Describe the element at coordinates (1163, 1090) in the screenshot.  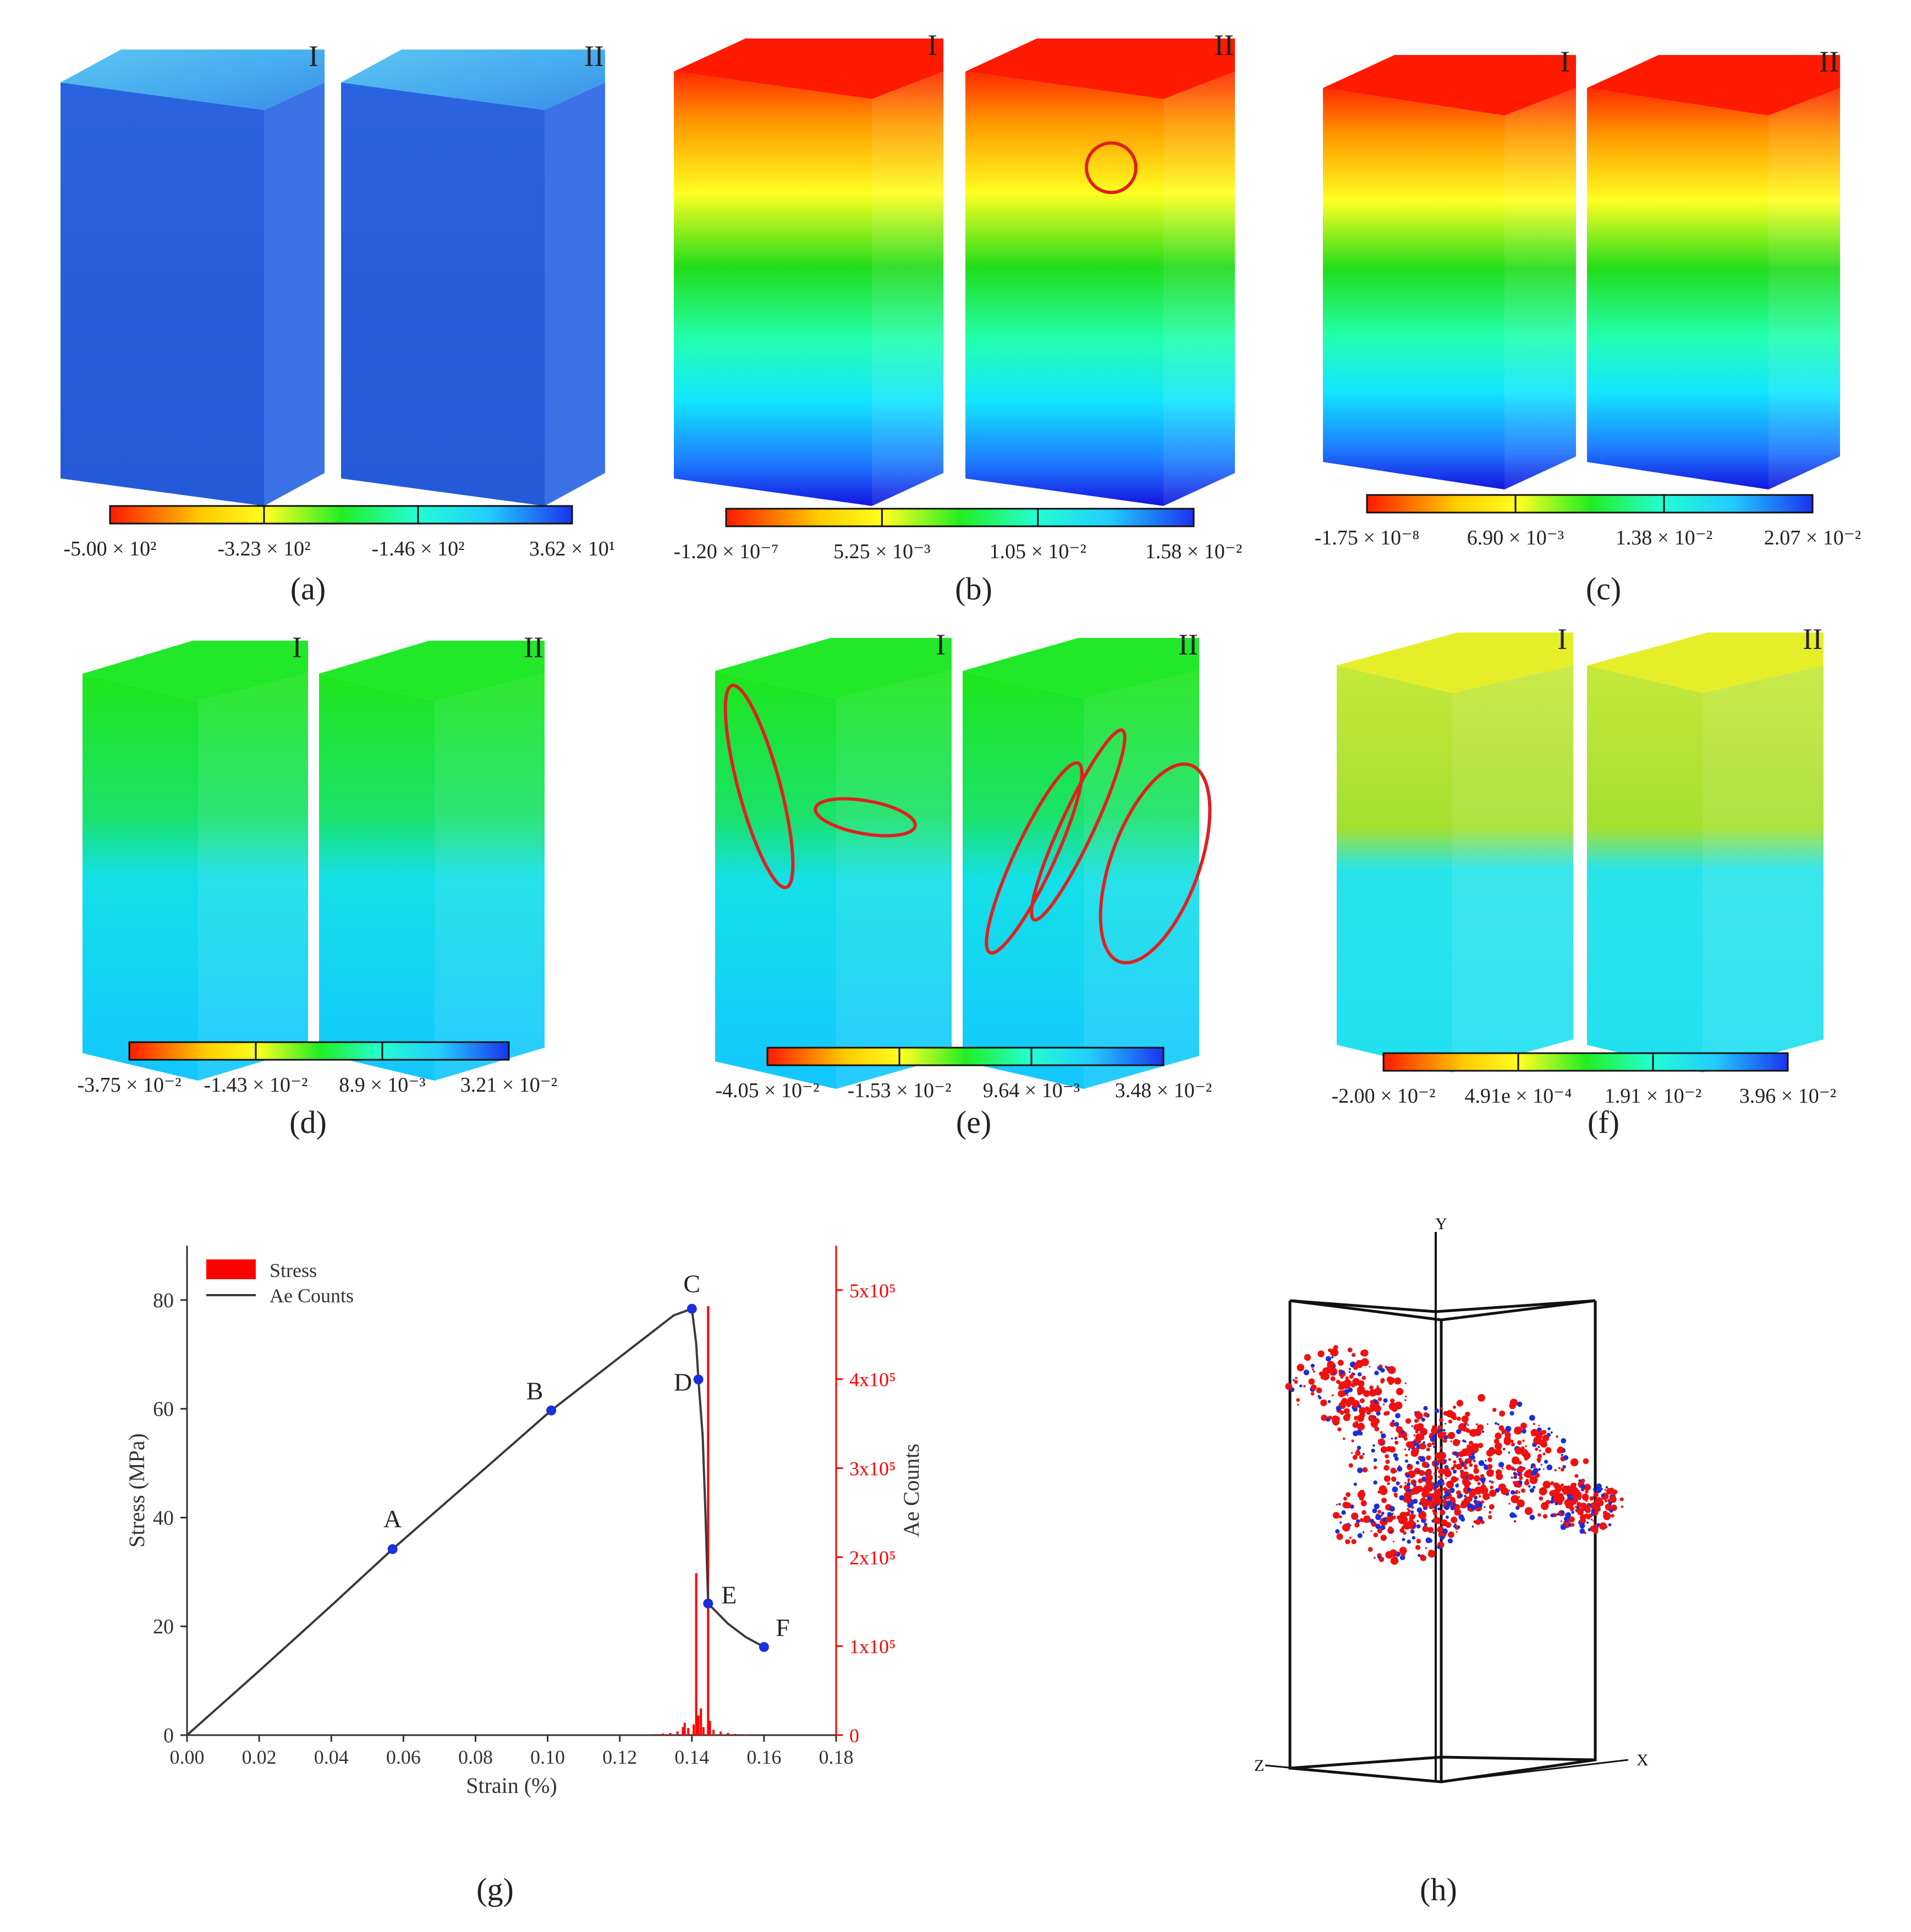
I see `colorbar-tick-label: 3.48 × 10⁻²` at that location.